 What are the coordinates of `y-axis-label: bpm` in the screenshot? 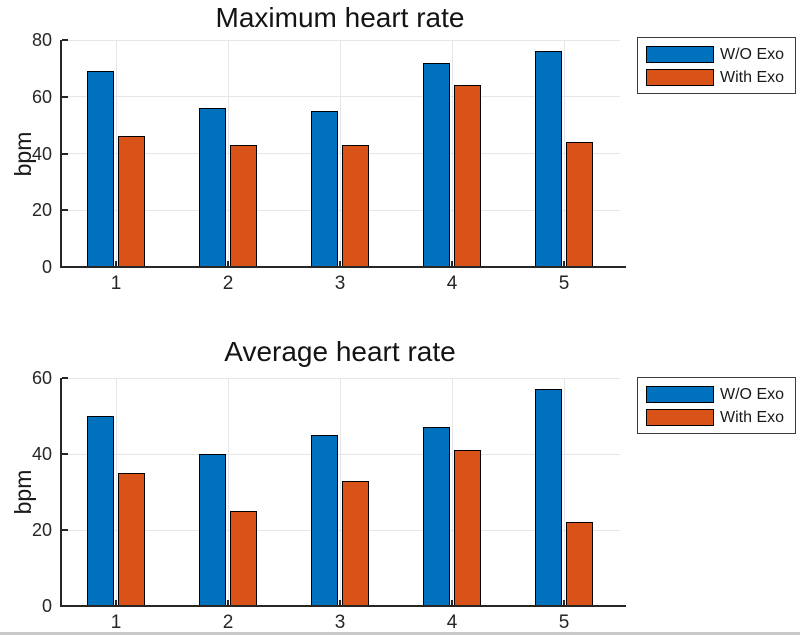 It's located at (23, 492).